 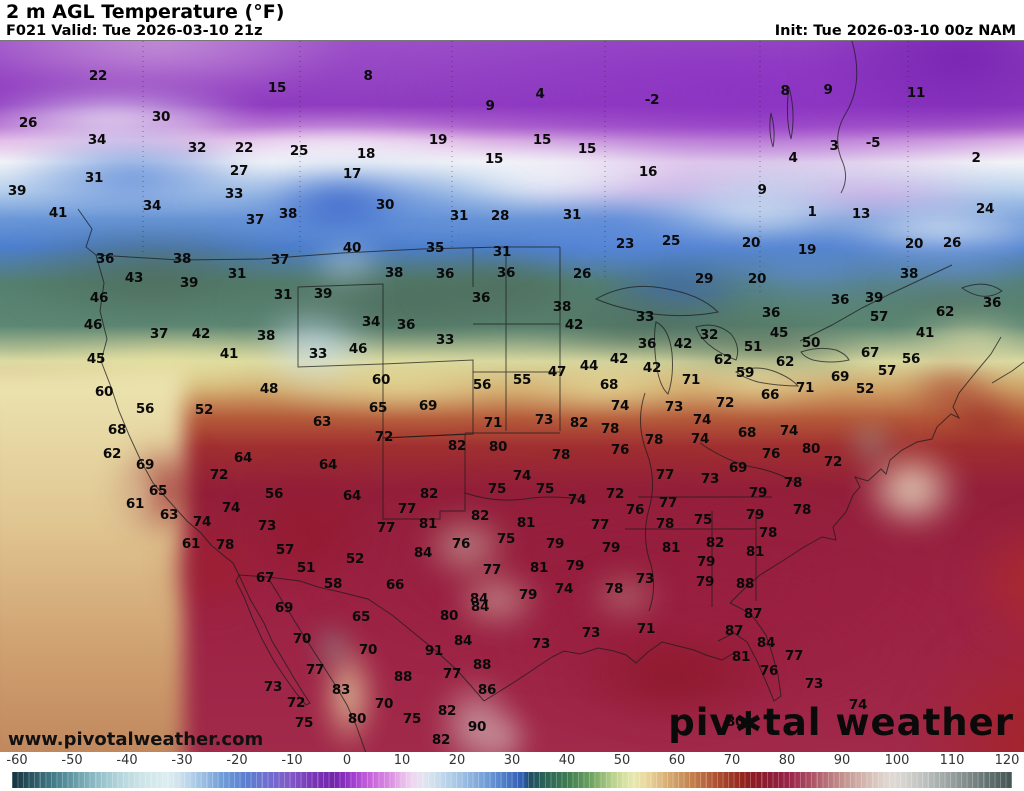 What do you see at coordinates (333, 584) in the screenshot?
I see `temp-label: 58` at bounding box center [333, 584].